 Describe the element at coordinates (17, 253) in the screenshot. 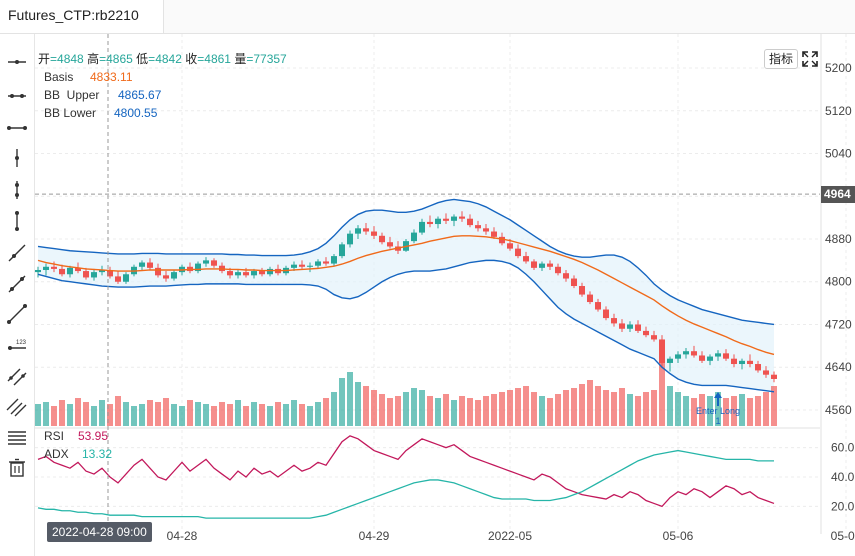

I see `ray-line-icon` at that location.